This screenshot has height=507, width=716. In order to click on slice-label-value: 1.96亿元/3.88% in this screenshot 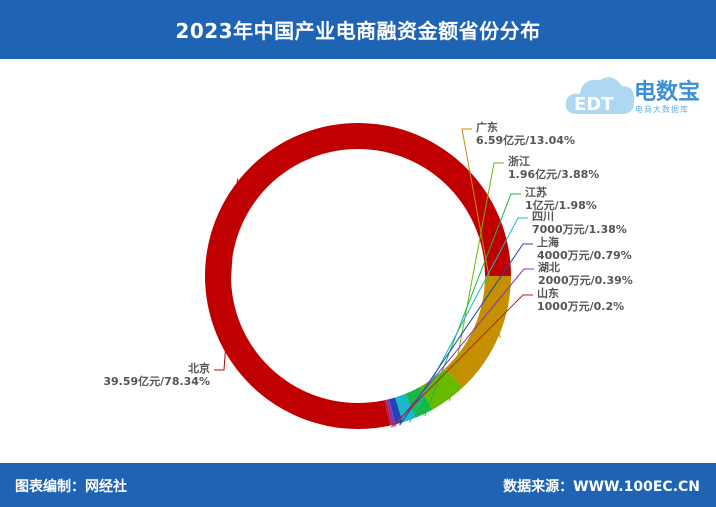, I will do `click(553, 174)`.